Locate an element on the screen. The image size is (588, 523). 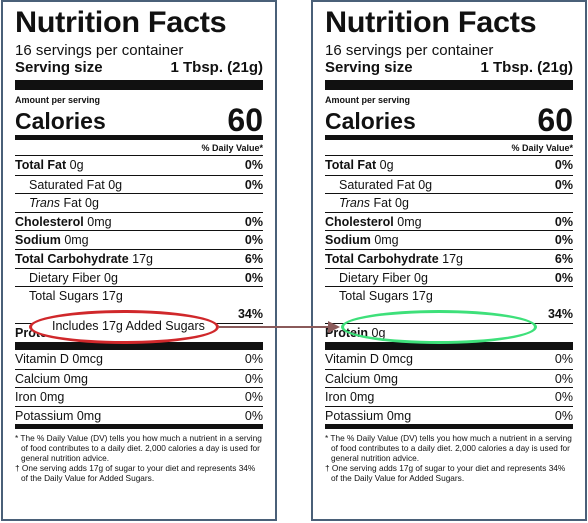
removed-added-sugars-ellipse-green is located at coordinates (439, 327).